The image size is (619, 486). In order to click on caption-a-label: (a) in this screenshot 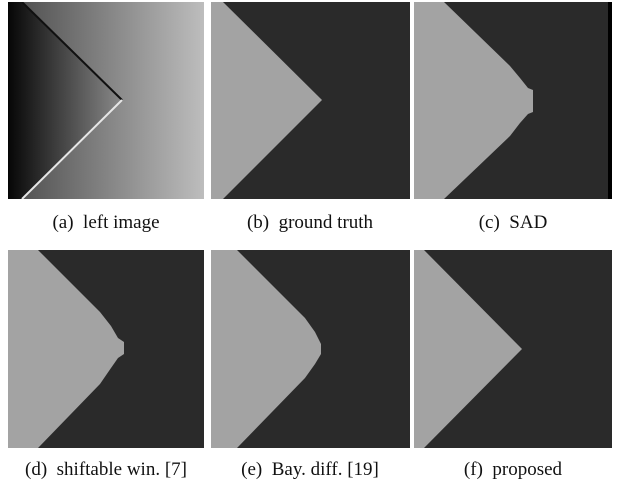, I will do `click(63, 222)`.